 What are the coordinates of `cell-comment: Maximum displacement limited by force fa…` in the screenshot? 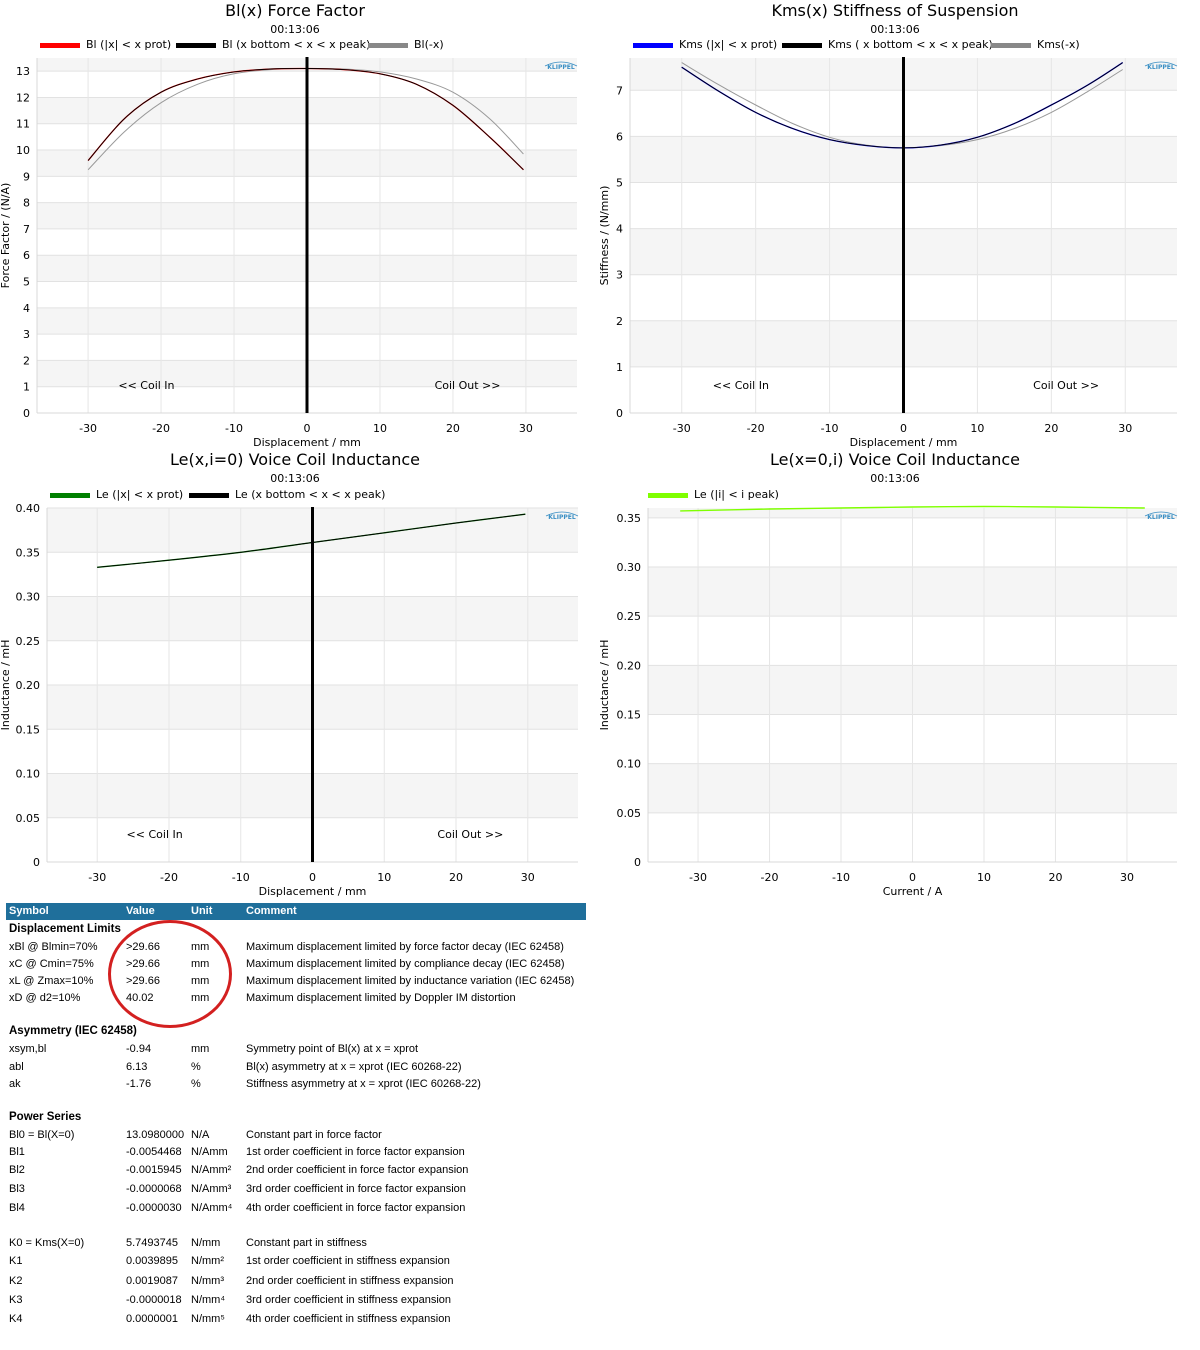 It's located at (405, 947).